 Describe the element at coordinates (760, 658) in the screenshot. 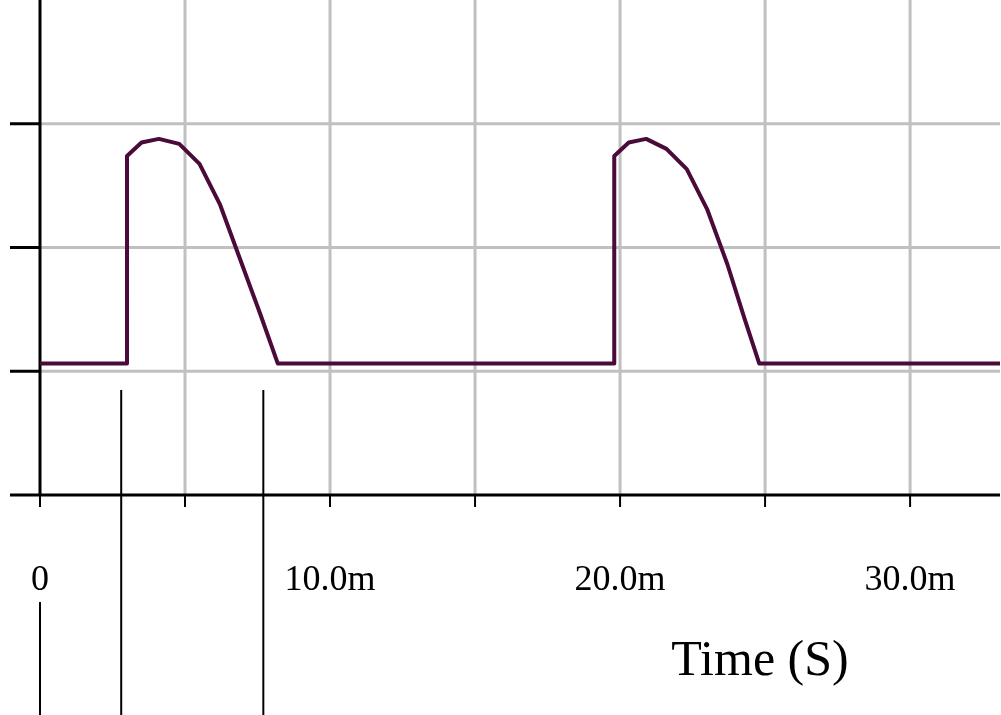

I see `x-axis-title: Time (S)` at that location.